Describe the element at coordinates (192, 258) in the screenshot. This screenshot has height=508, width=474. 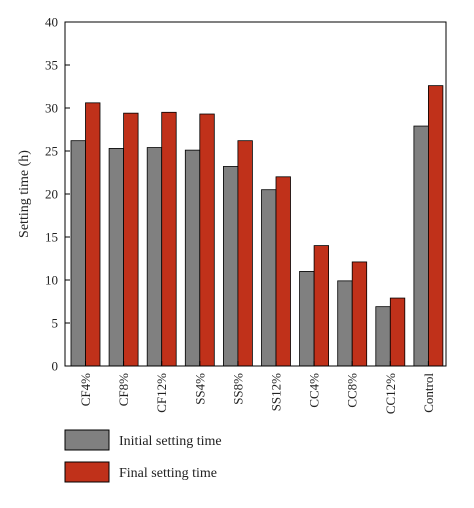
I see `bar-initial-ss4pct` at that location.